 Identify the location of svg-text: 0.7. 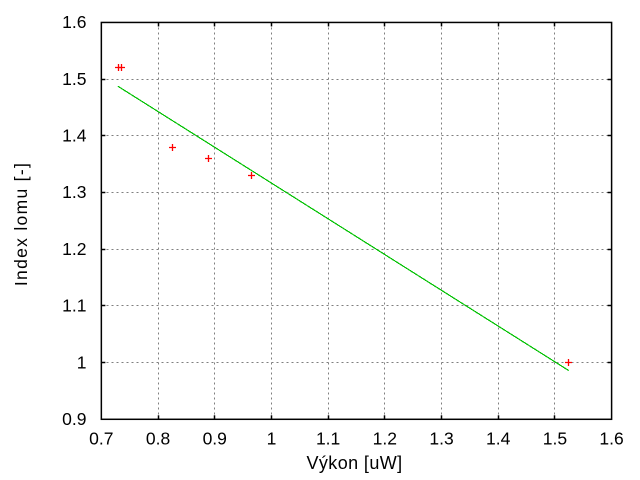
(101, 438).